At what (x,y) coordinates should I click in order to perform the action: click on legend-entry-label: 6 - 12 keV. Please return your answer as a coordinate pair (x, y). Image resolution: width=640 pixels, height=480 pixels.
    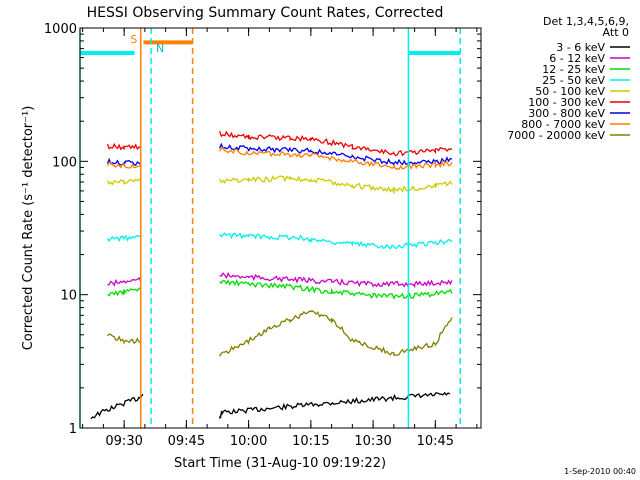
    Looking at the image, I should click on (577, 58).